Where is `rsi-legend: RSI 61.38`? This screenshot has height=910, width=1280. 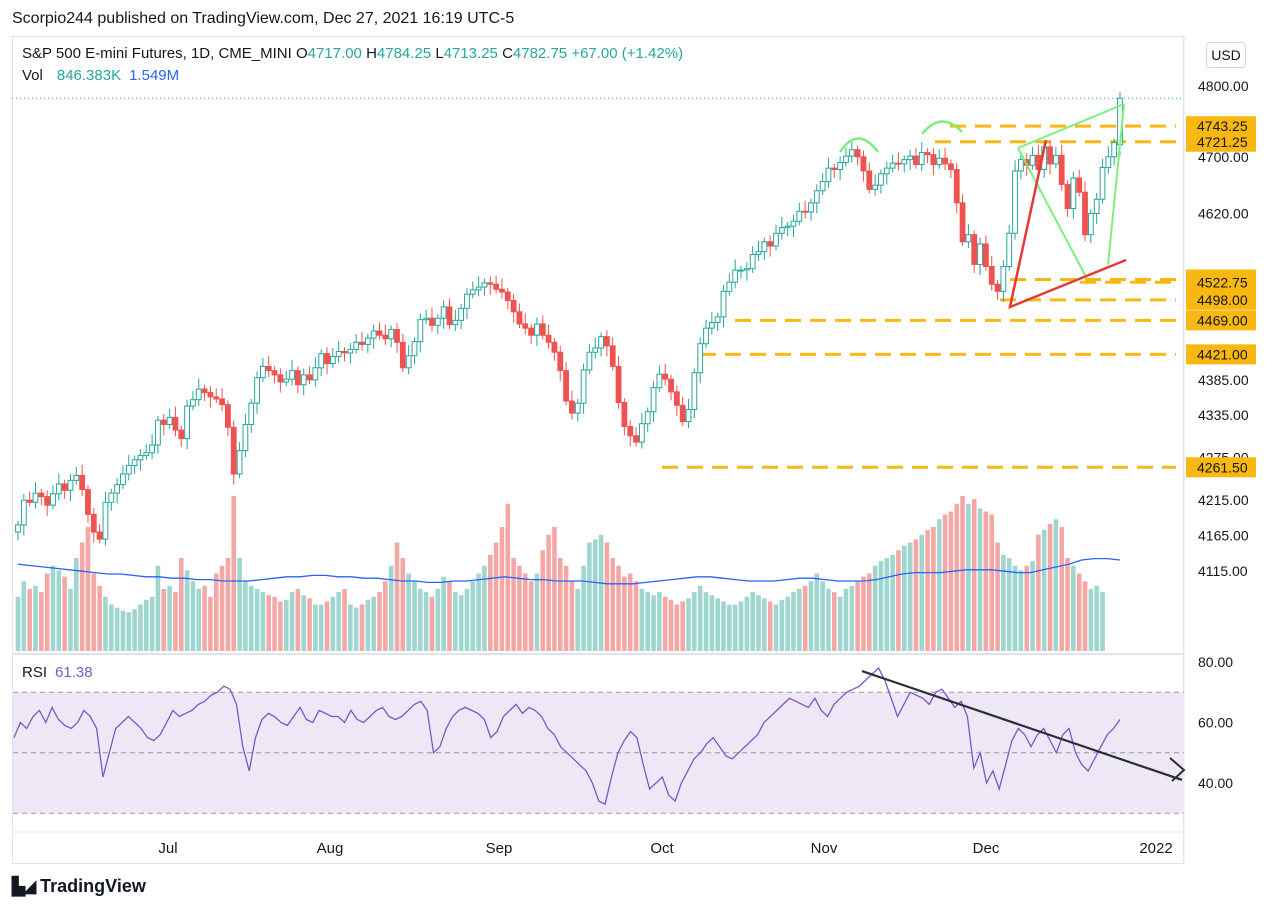
rsi-legend: RSI 61.38 is located at coordinates (57, 672).